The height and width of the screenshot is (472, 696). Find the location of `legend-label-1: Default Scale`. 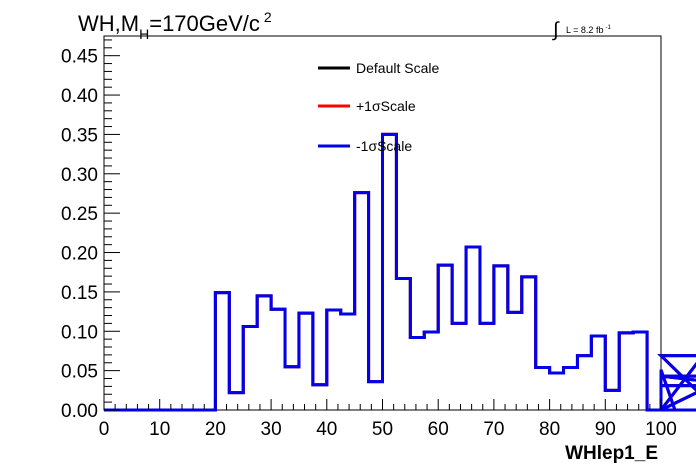

legend-label-1: Default Scale is located at coordinates (397, 68).